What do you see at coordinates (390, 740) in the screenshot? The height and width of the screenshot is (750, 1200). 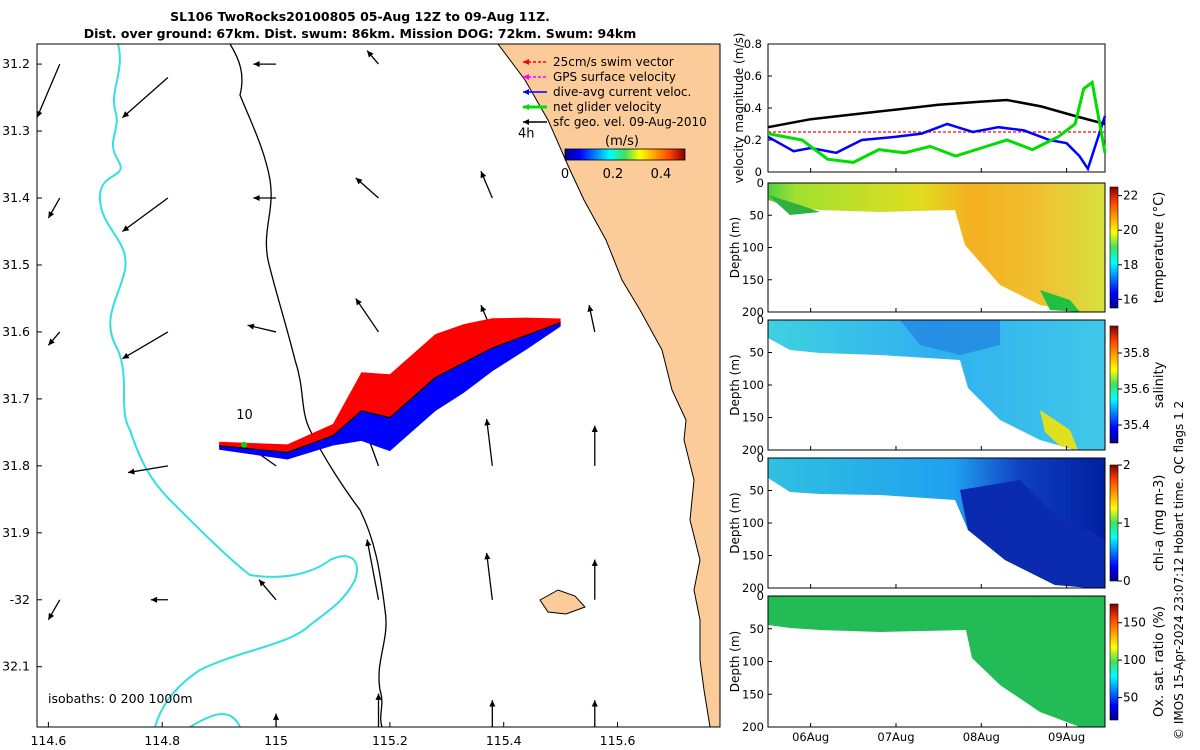 I see `map-x-tick-label: 115.2` at bounding box center [390, 740].